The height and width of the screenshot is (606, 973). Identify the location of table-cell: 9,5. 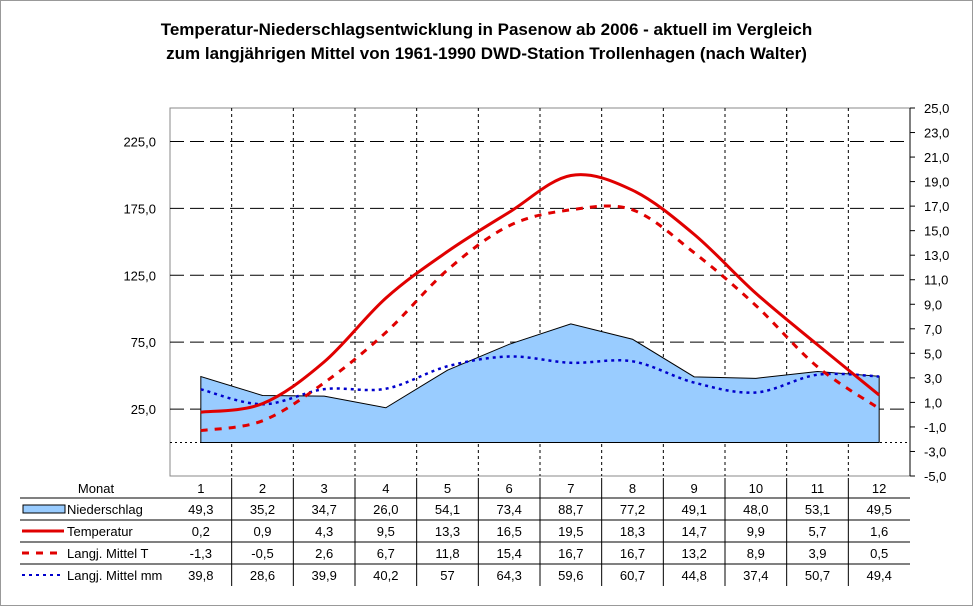
(386, 531).